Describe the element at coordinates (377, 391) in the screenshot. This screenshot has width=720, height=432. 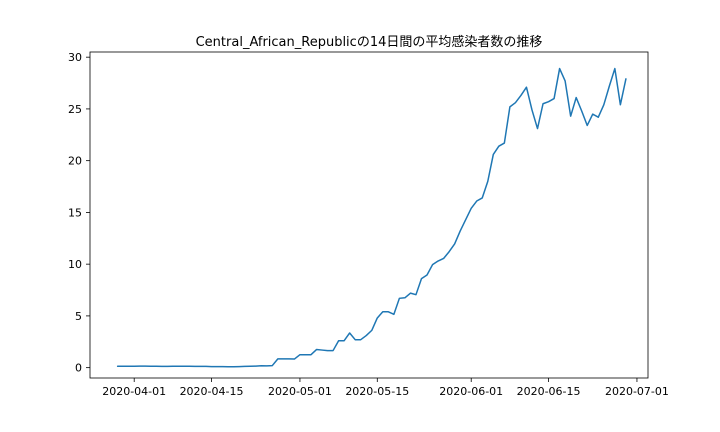
I see `x-tick-label: 2020-05-15` at that location.